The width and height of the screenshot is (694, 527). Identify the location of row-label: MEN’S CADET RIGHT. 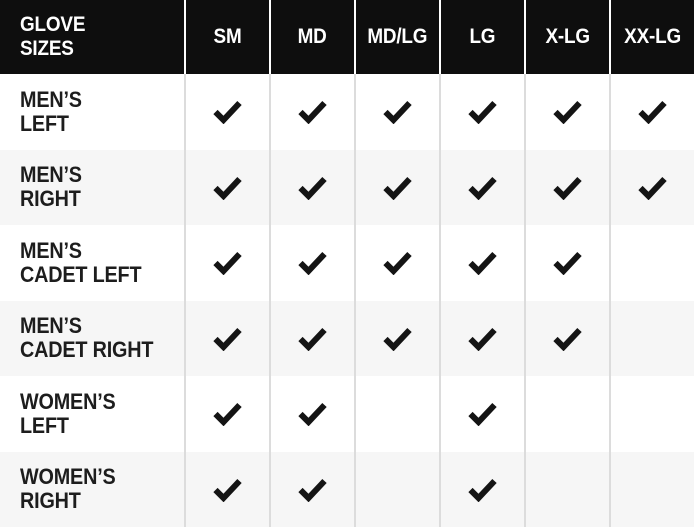
(92, 338).